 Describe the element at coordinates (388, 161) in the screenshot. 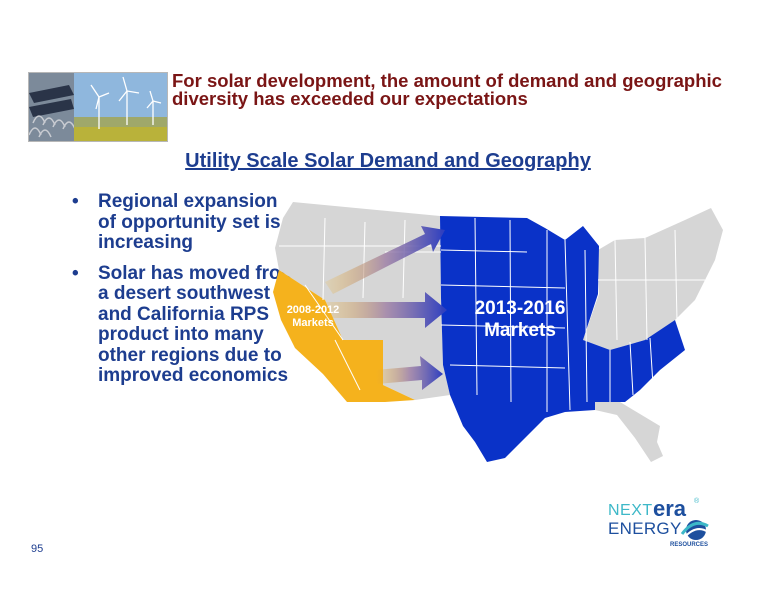

I see `slide-subtitle: Utility Scale Solar Demand and Geography` at that location.